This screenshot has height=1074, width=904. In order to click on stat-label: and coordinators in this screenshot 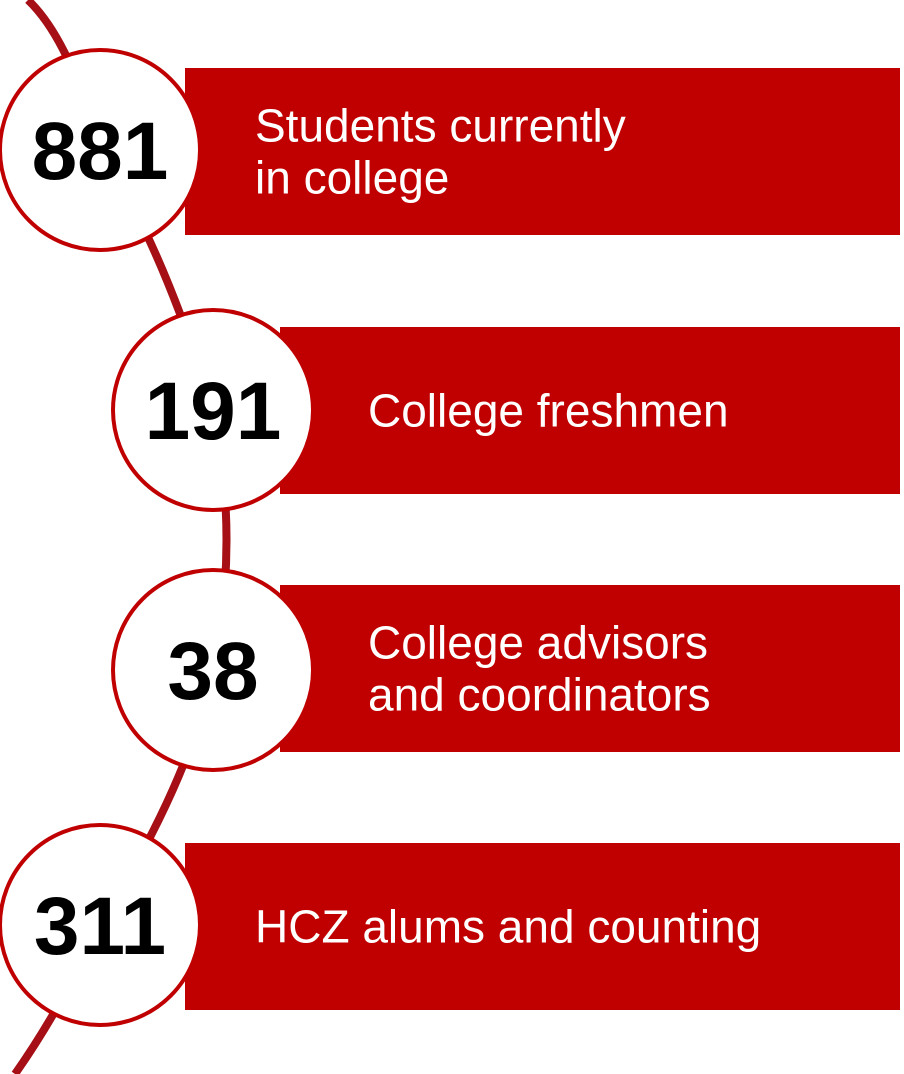, I will do `click(539, 695)`.